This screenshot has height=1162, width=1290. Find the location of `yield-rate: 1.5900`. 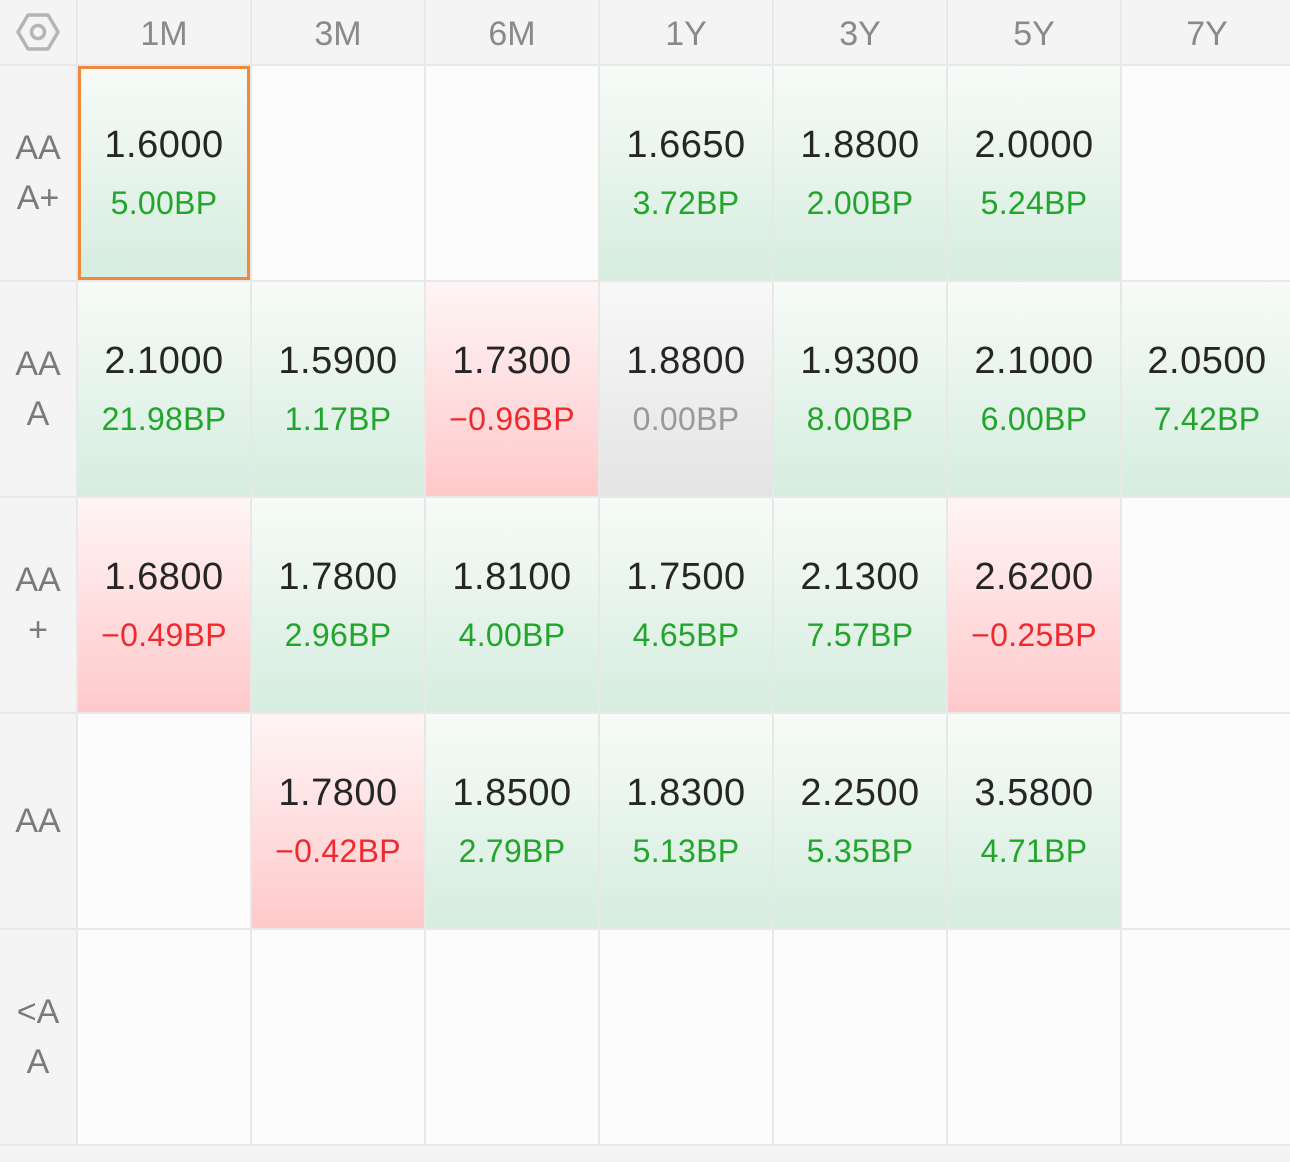

yield-rate: 1.5900 is located at coordinates (338, 361).